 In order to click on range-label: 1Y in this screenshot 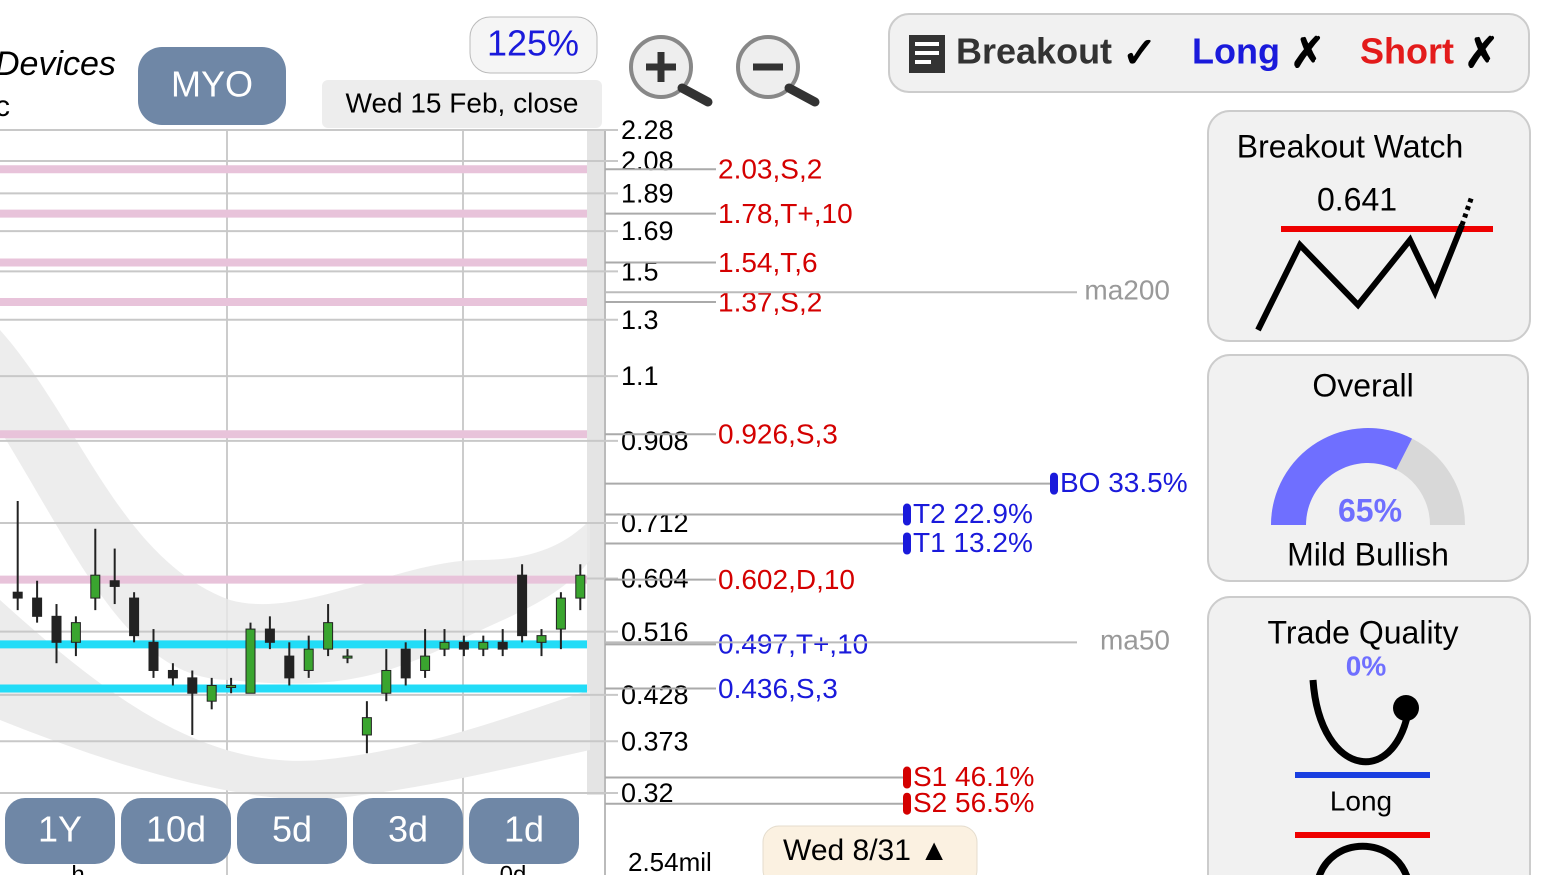, I will do `click(60, 829)`.